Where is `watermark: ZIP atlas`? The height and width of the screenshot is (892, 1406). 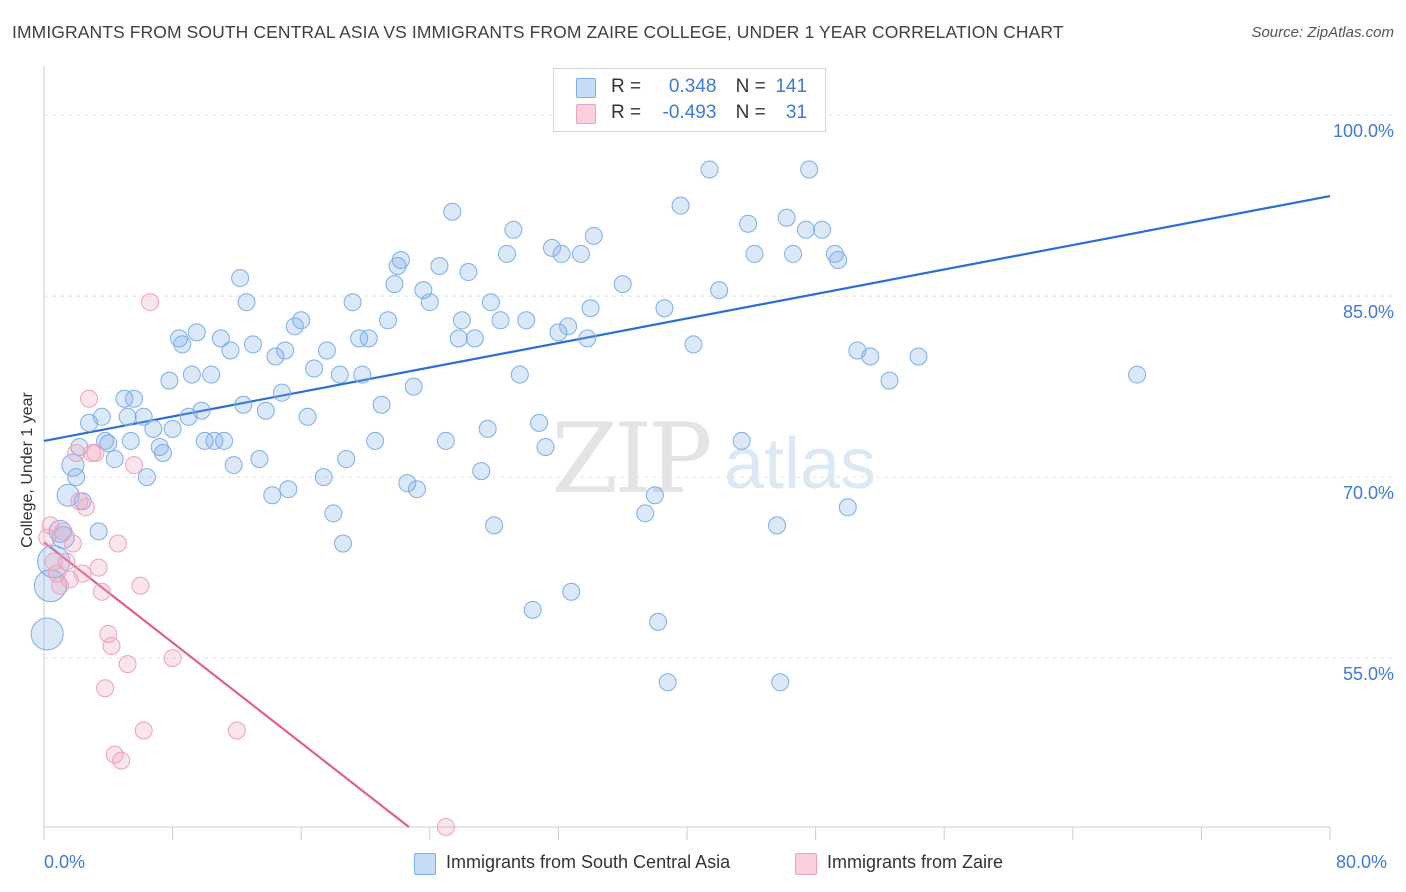 watermark: ZIP atlas is located at coordinates (713, 459).